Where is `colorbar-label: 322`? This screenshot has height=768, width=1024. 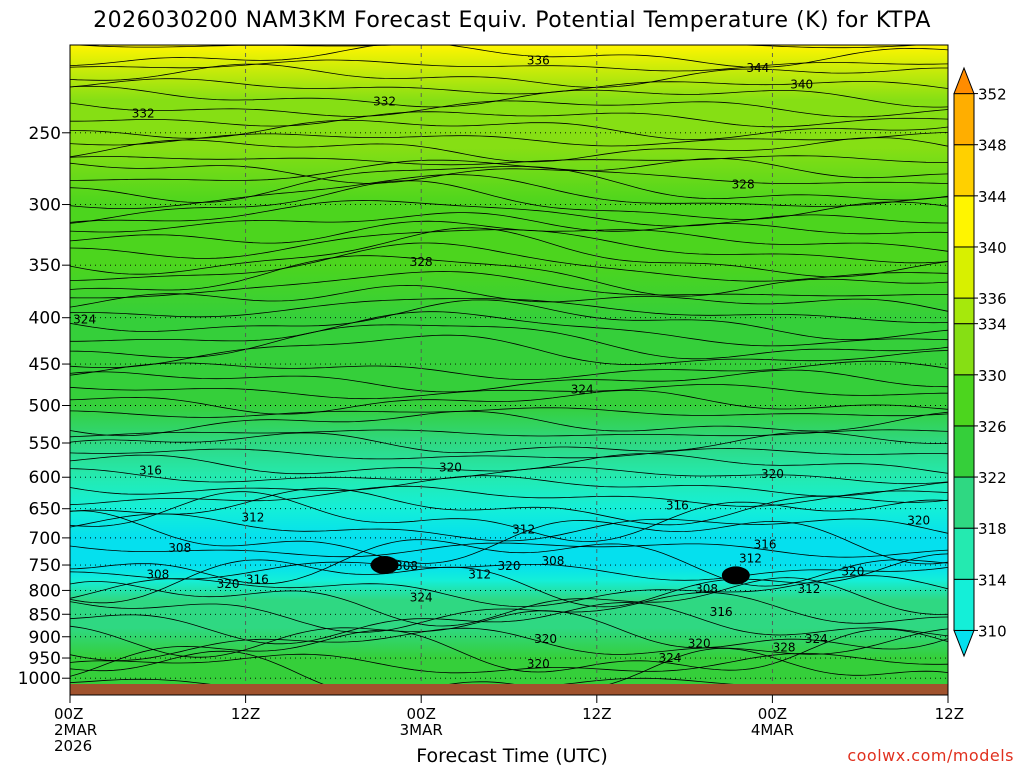
colorbar-label: 322 is located at coordinates (992, 478).